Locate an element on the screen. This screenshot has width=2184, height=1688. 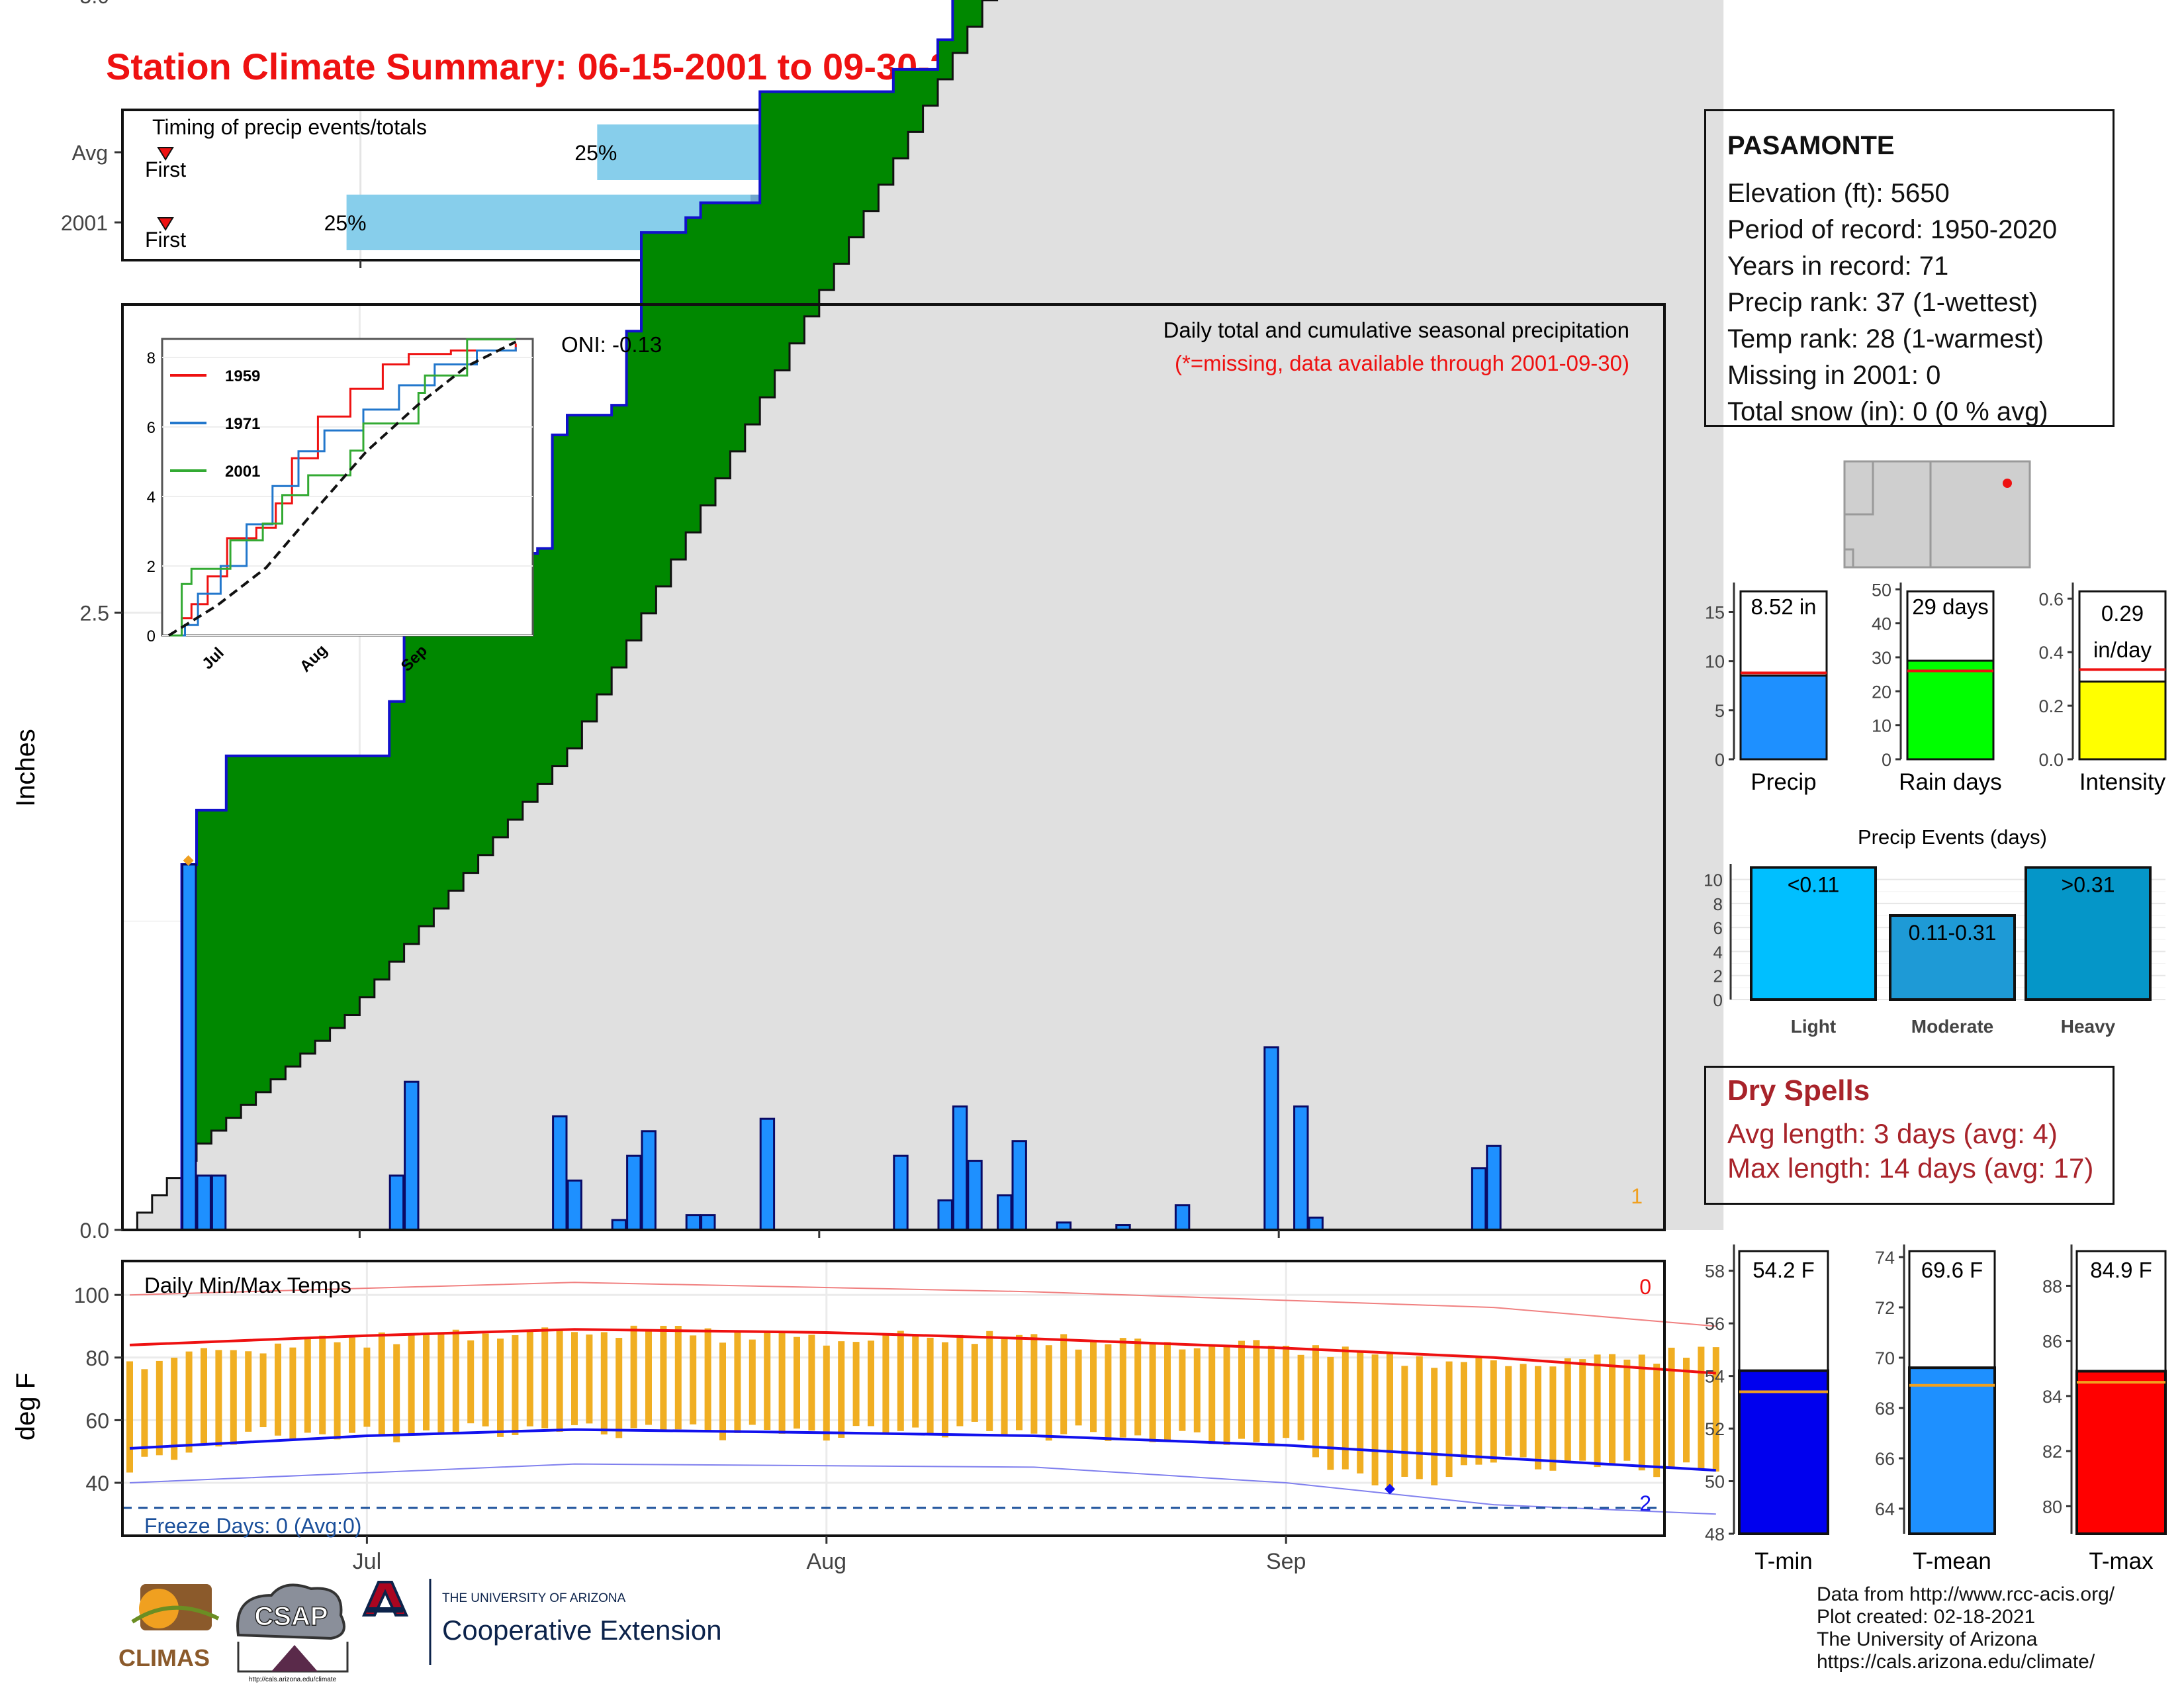
temp-summary-t-min: 48 50 52 54 56 58 54.2 F T-min is located at coordinates (1769, 1409).